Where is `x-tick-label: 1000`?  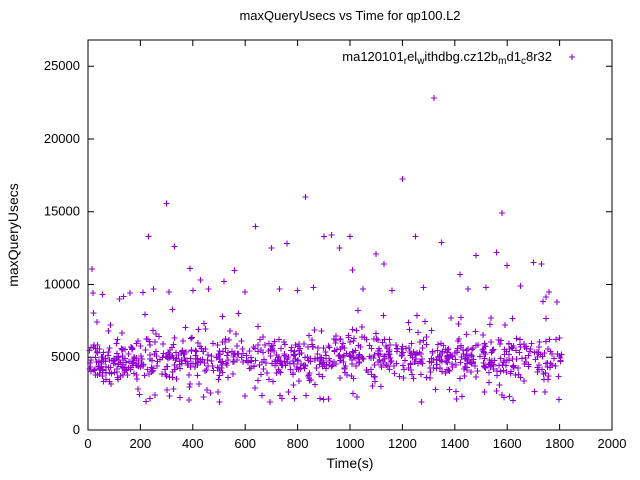 x-tick-label: 1000 is located at coordinates (350, 443).